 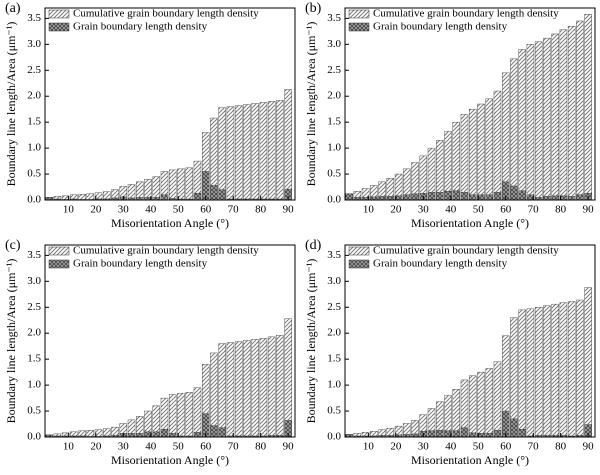 What do you see at coordinates (440, 27) in the screenshot?
I see `legend-label: Grain boundary length density` at bounding box center [440, 27].